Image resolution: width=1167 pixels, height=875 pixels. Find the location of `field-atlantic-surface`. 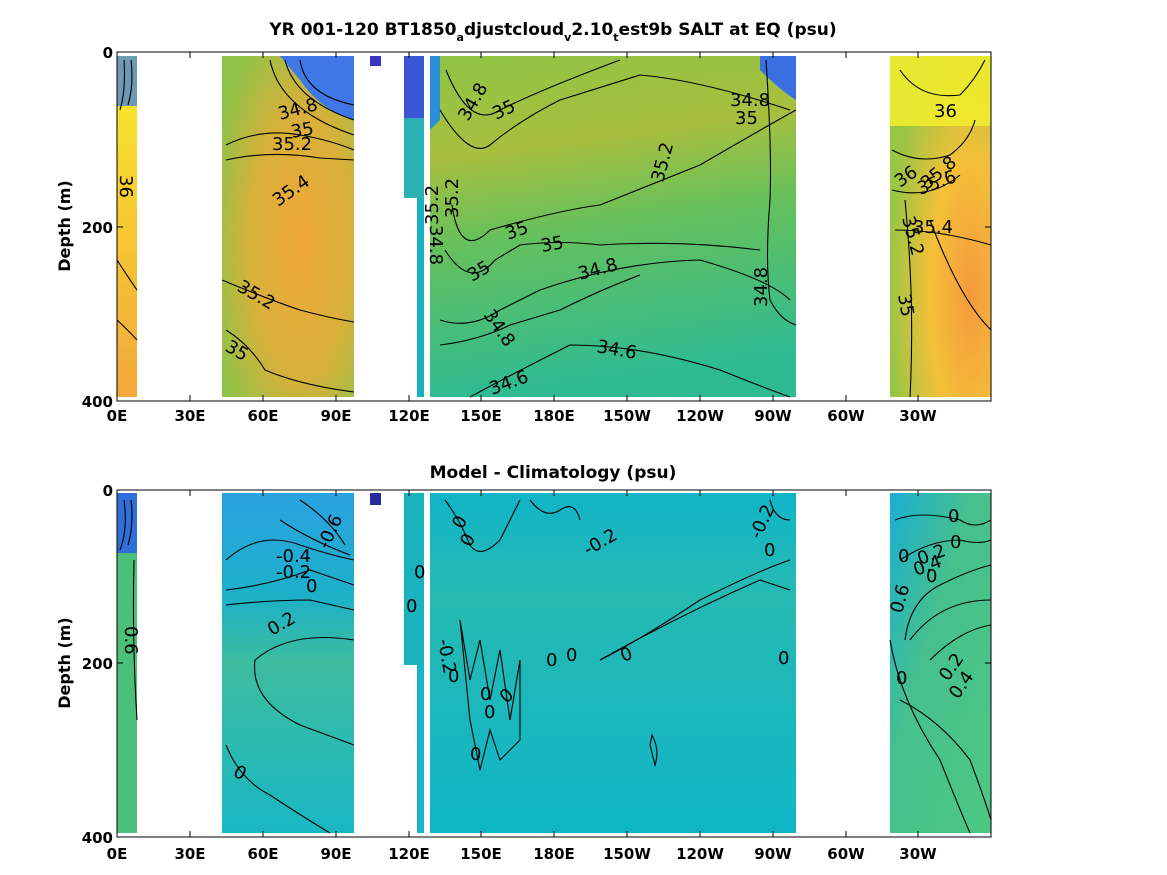

field-atlantic-surface is located at coordinates (940, 91).